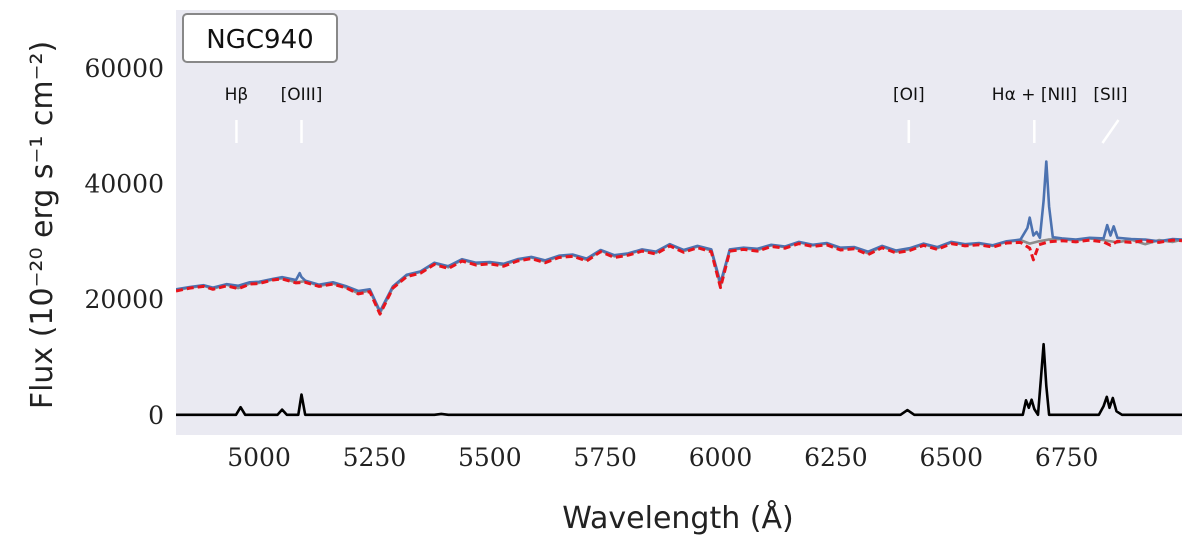 This screenshot has width=1200, height=542. Describe the element at coordinates (1067, 457) in the screenshot. I see `x-tick-label: 6750` at that location.